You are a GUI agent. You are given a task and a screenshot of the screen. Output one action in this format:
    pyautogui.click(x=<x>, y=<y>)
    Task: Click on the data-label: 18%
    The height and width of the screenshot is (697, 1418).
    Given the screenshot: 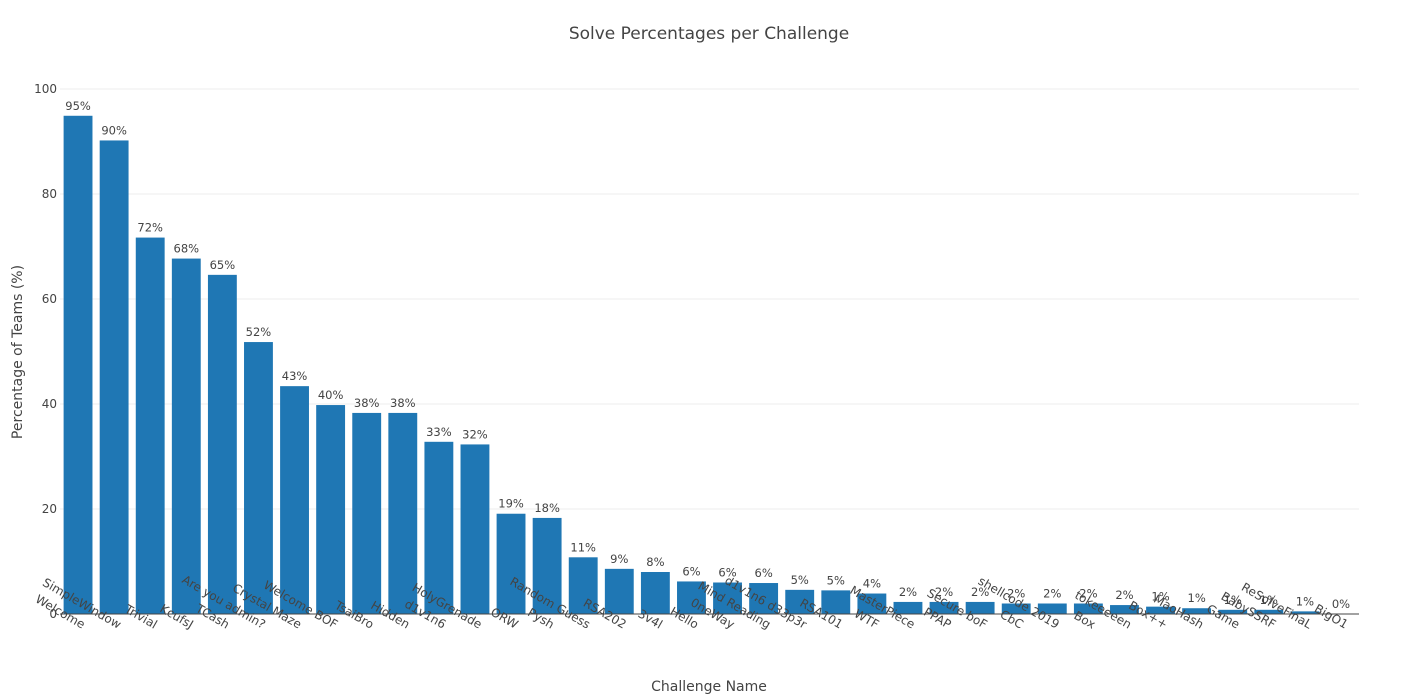 What is the action you would take?
    pyautogui.click(x=547, y=508)
    